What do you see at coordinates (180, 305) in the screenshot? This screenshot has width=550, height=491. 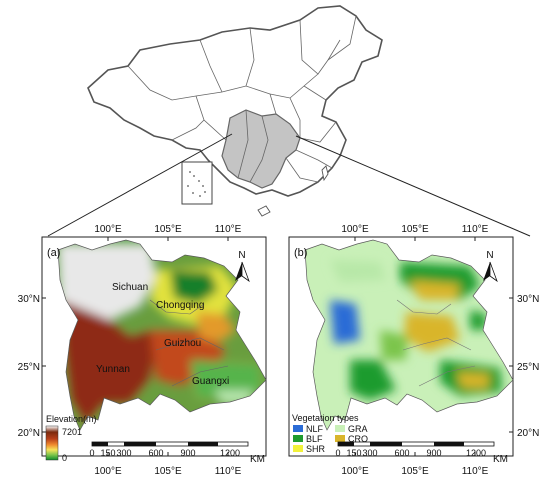 I see `place-label-chongqing: Chongqing` at bounding box center [180, 305].